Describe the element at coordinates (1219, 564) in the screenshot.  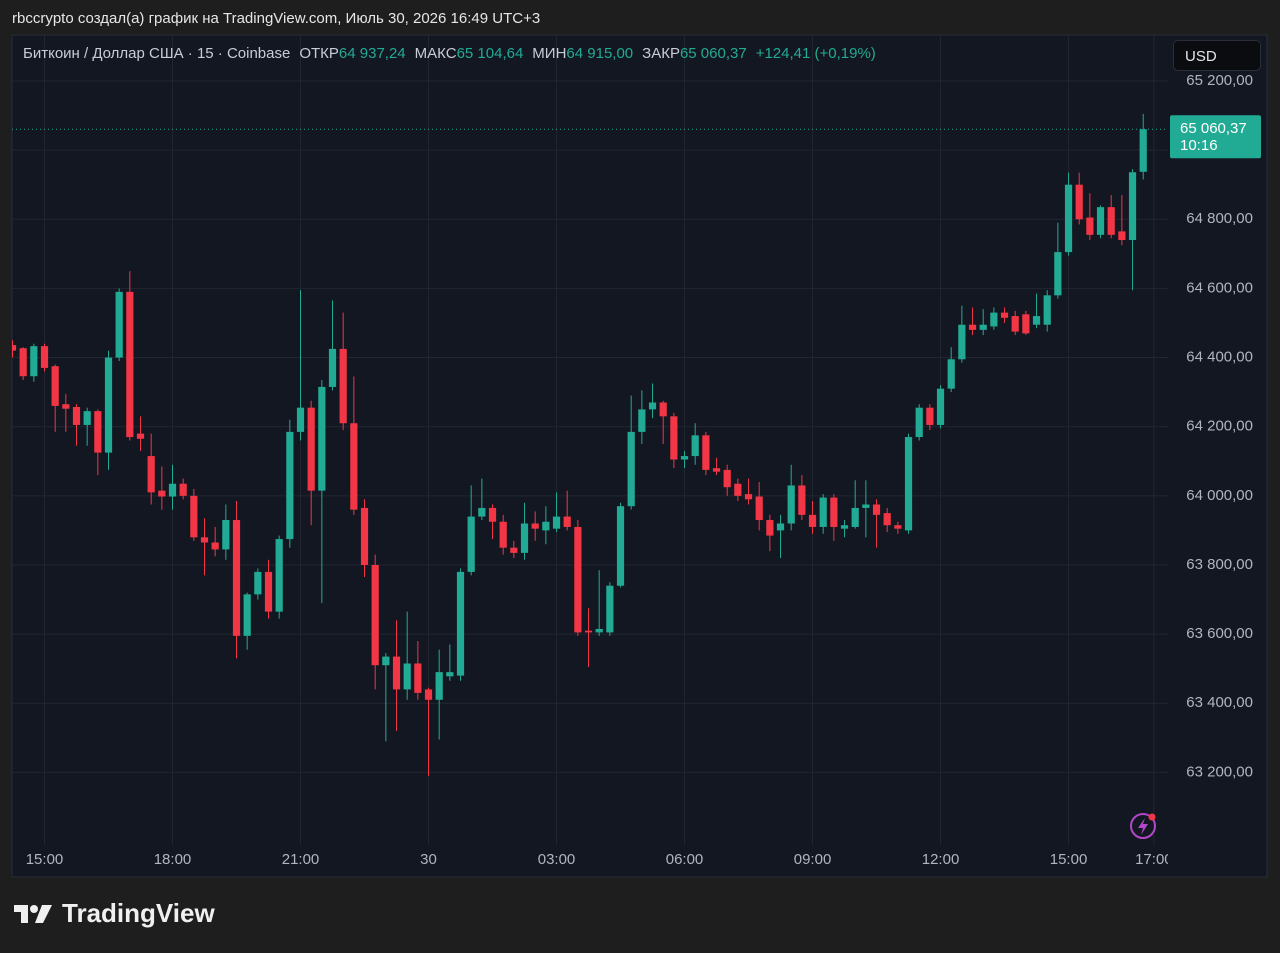
I see `y-tick-label: 63 800,00` at that location.